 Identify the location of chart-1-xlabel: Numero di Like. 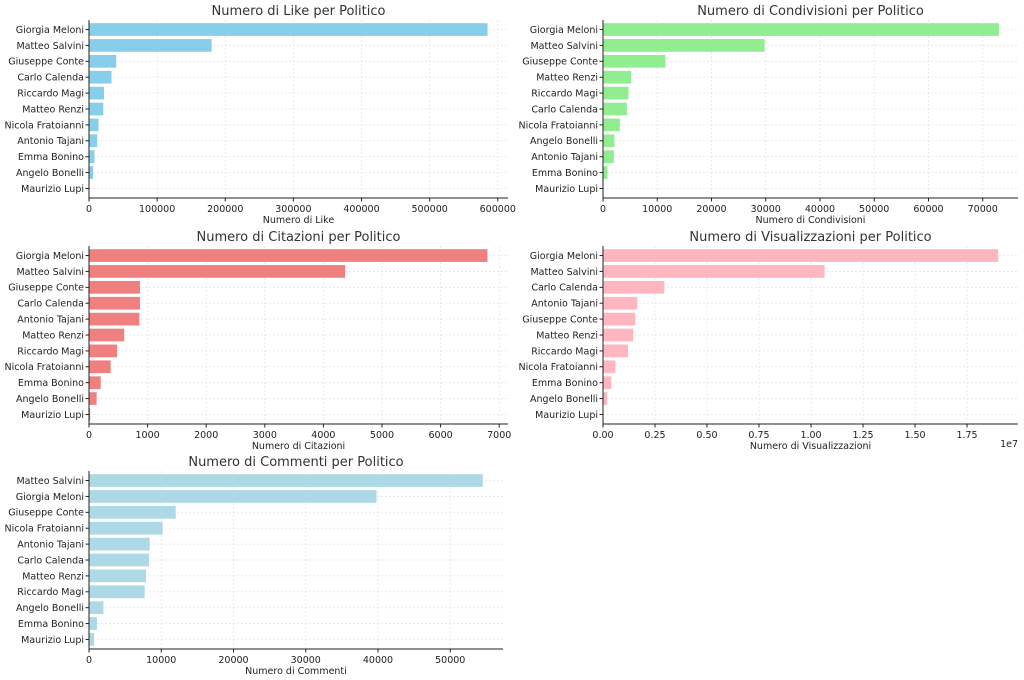
(299, 220).